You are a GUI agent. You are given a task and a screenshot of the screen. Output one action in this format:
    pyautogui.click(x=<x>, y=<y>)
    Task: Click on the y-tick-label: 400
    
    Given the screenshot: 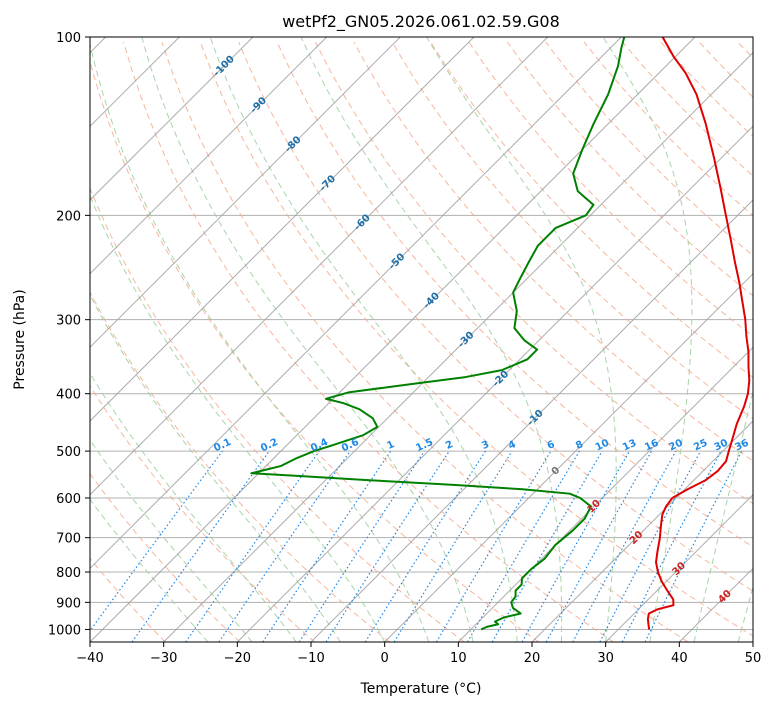 What is the action you would take?
    pyautogui.click(x=68, y=395)
    